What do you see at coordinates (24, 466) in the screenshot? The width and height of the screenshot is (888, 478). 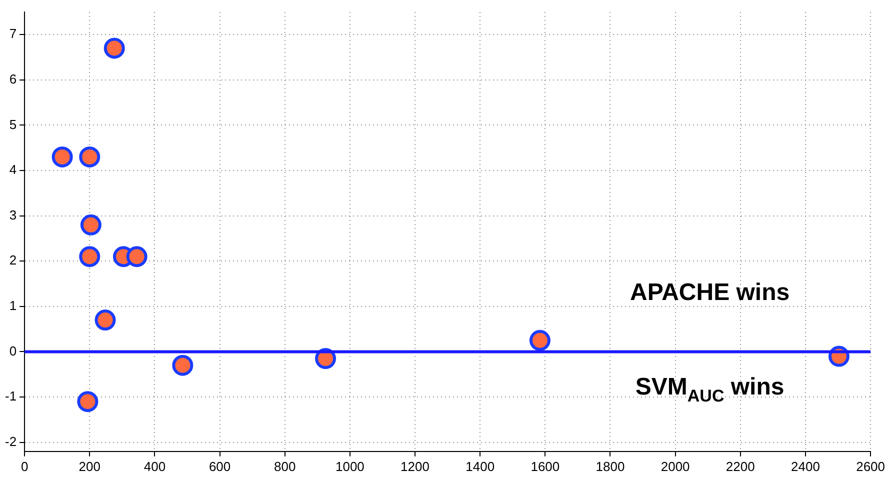 I see `x-tick-label: 0` at bounding box center [24, 466].